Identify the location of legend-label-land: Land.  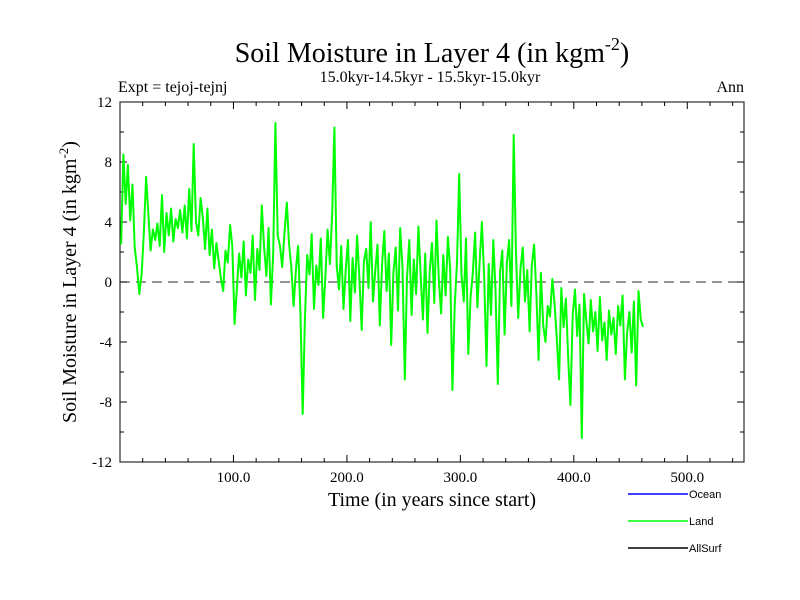
(701, 522).